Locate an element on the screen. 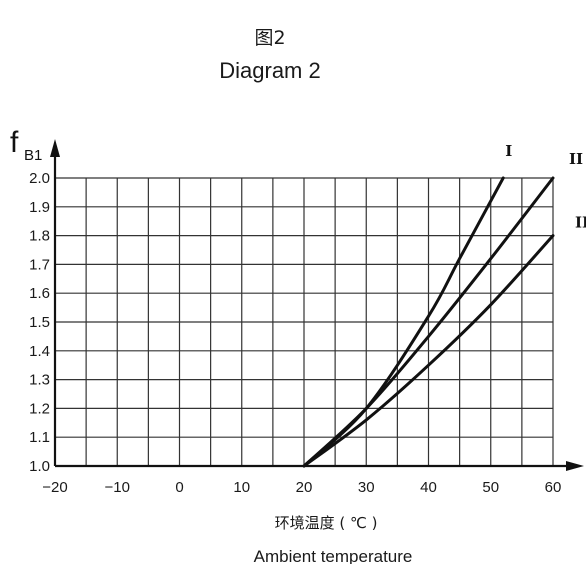  y-axis-label-main: f is located at coordinates (14, 142).